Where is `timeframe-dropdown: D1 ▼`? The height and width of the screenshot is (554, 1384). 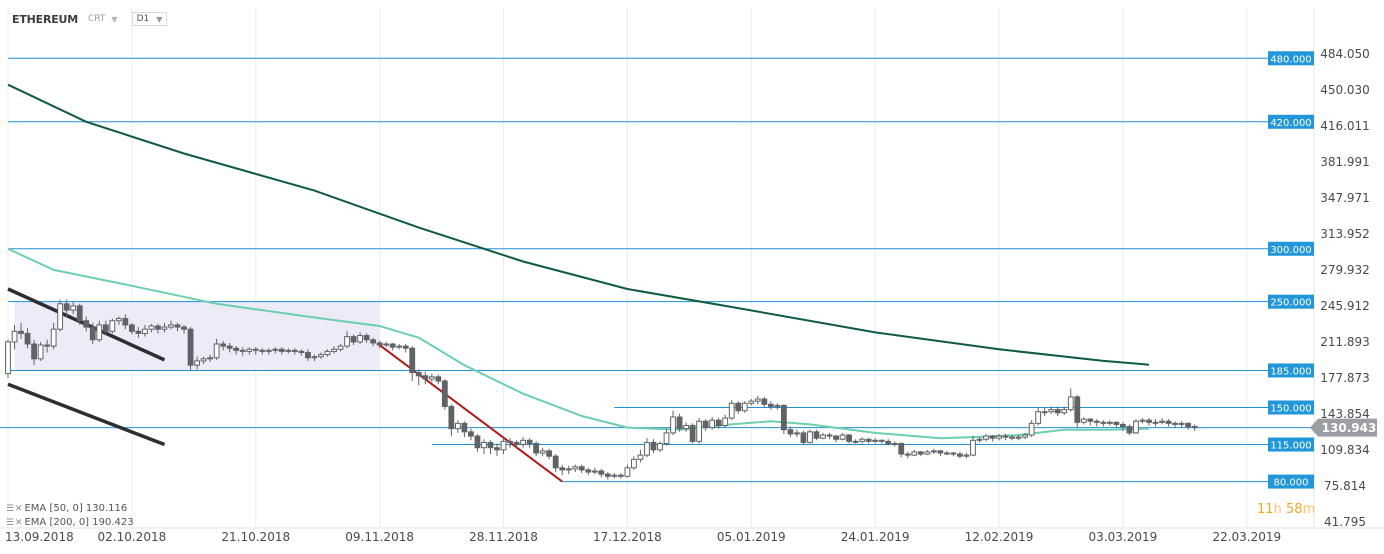
timeframe-dropdown: D1 ▼ is located at coordinates (149, 19).